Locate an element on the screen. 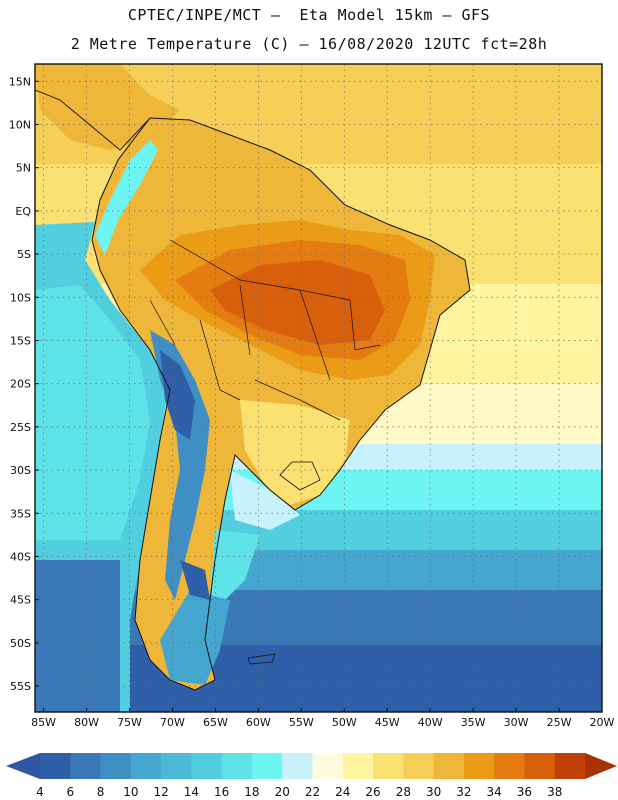  lon-tick-label: 80W is located at coordinates (86, 722).